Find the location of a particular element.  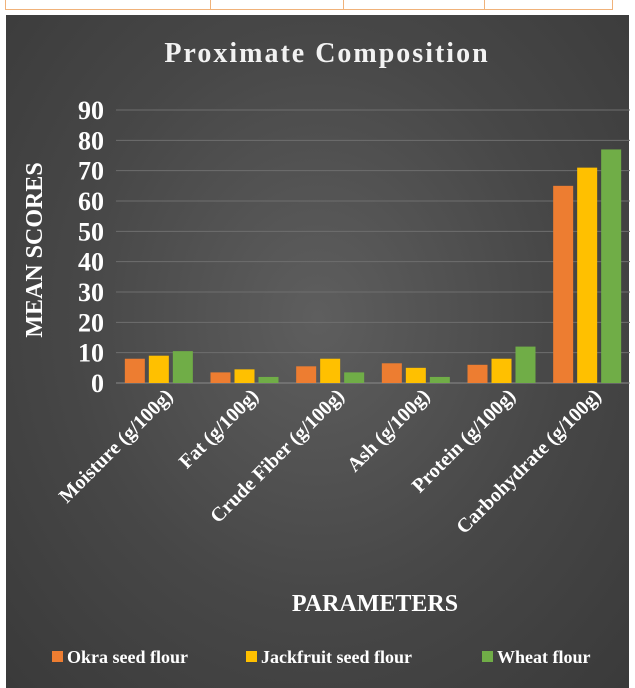

top-table-border is located at coordinates (309, 5).